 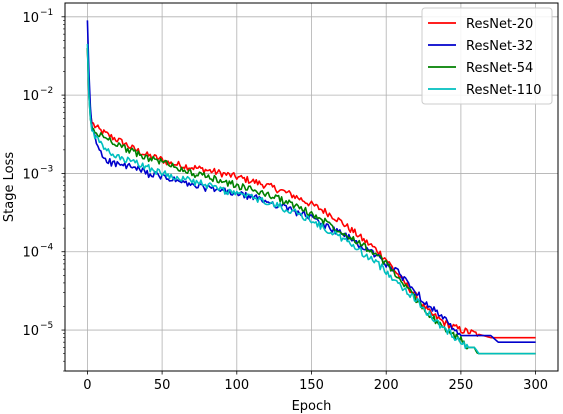 What do you see at coordinates (499, 24) in the screenshot?
I see `legend-label: ResNet-20` at bounding box center [499, 24].